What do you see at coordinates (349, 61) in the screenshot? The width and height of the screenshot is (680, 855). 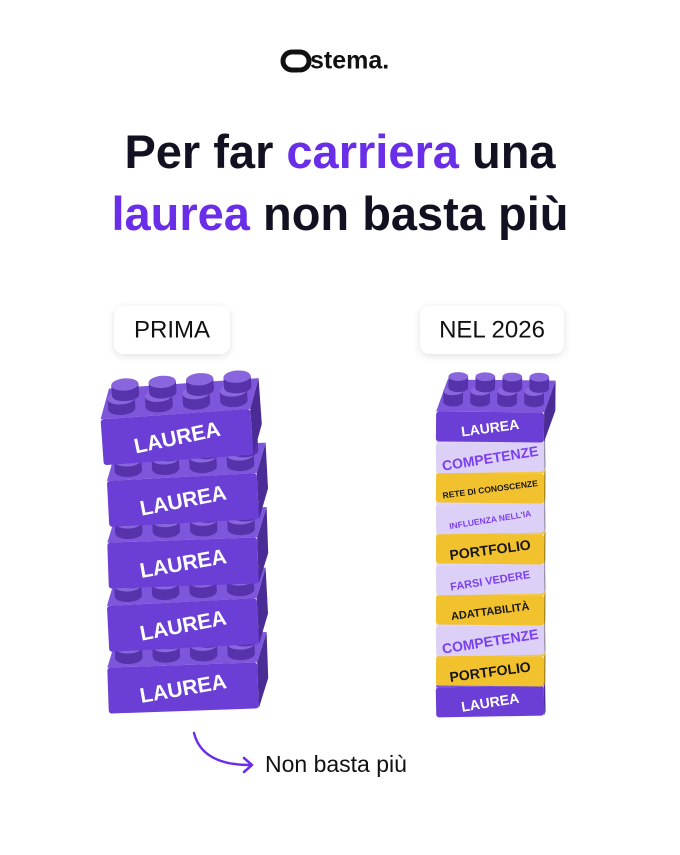 I see `brand: stema.` at bounding box center [349, 61].